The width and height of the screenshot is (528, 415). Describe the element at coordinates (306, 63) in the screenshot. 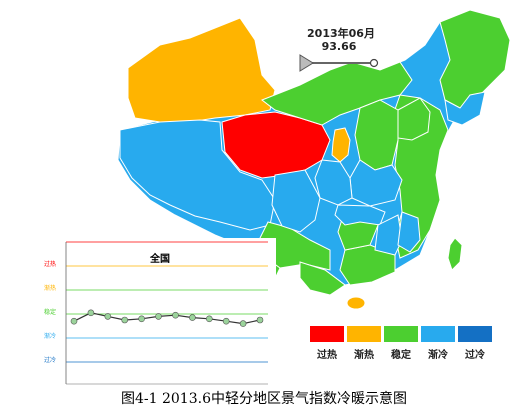

I see `slider-play-icon` at that location.